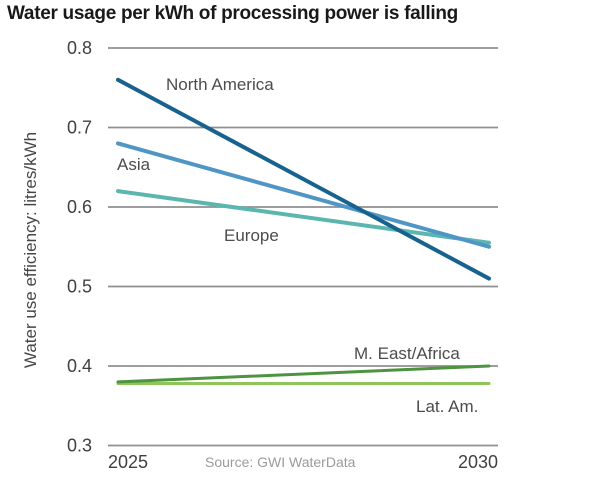 This screenshot has height=477, width=600. What do you see at coordinates (79, 207) in the screenshot?
I see `y-tick-label: 0.6` at bounding box center [79, 207].